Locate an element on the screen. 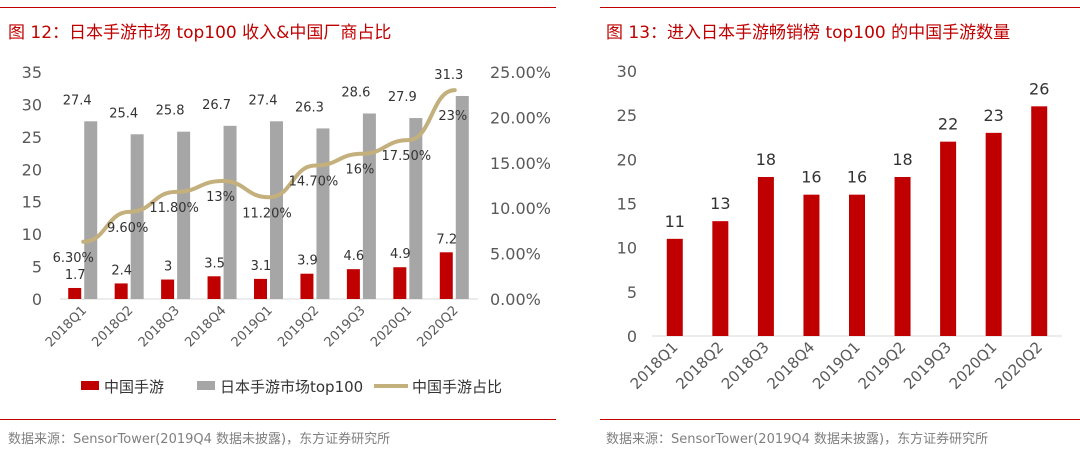 The image size is (1080, 464). line-label: 13% is located at coordinates (220, 197).